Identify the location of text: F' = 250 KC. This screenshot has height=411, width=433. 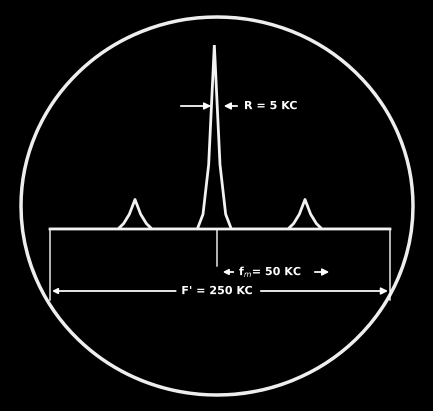
(217, 290).